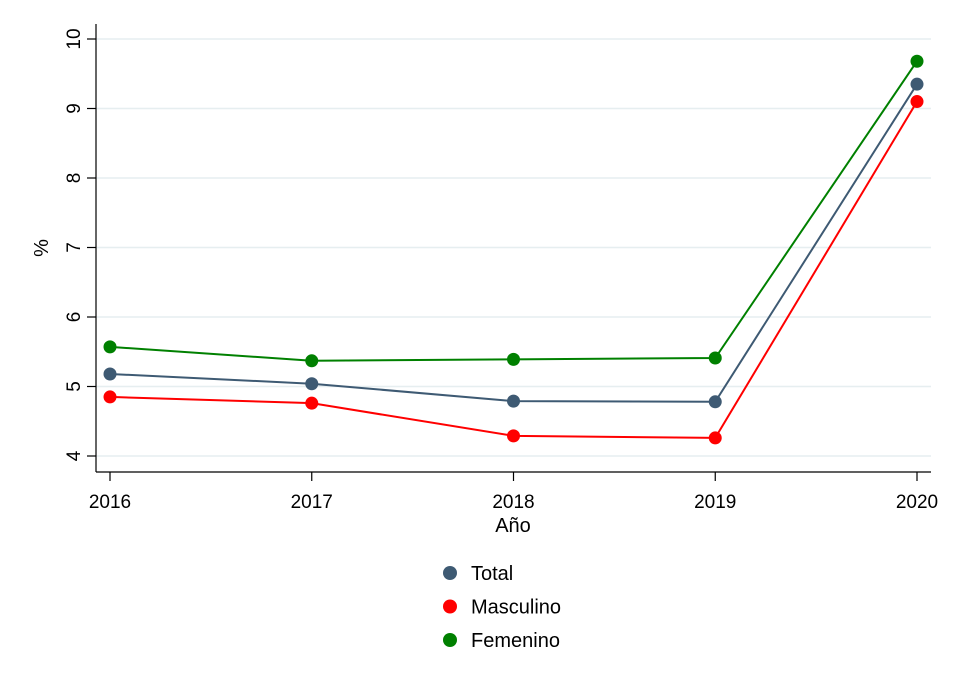  I want to click on legend-marker-total, so click(450, 573).